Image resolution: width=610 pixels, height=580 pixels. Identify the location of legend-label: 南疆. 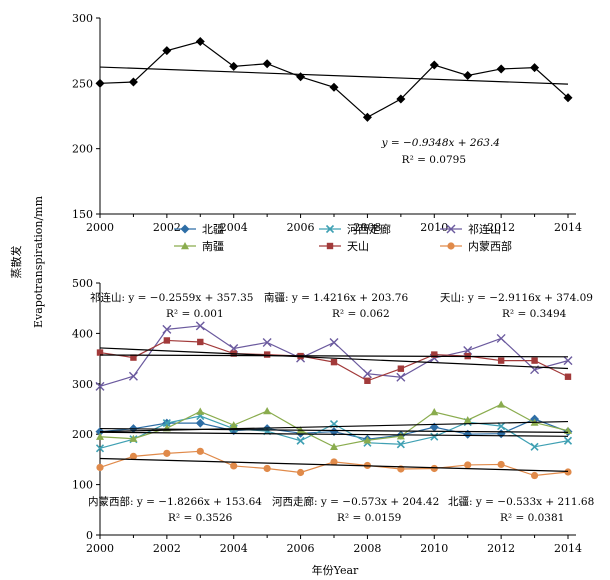
(213, 246).